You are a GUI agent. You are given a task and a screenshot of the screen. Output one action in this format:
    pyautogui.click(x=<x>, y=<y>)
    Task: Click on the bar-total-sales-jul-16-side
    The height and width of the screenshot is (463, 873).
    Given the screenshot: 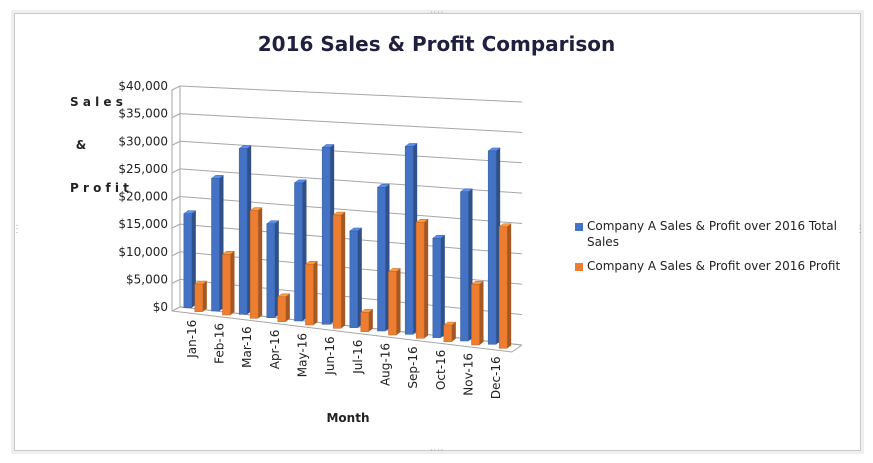 What is the action you would take?
    pyautogui.click(x=359, y=277)
    